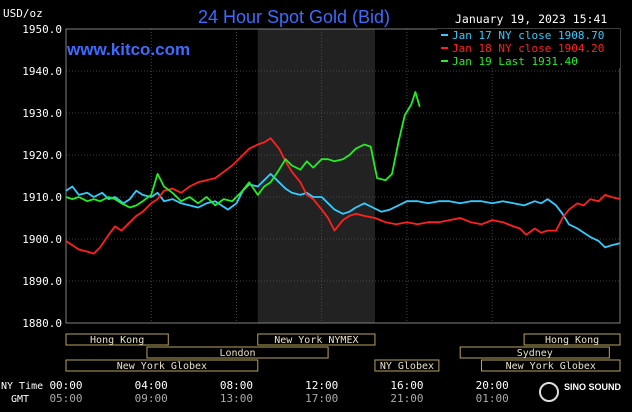 The image size is (632, 412). I want to click on x-tick-label-gmt: 21:00, so click(406, 398).